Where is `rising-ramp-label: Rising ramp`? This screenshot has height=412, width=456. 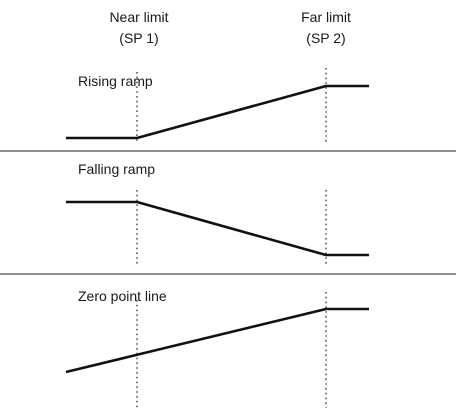
rising-ramp-label: Rising ramp is located at coordinates (115, 81).